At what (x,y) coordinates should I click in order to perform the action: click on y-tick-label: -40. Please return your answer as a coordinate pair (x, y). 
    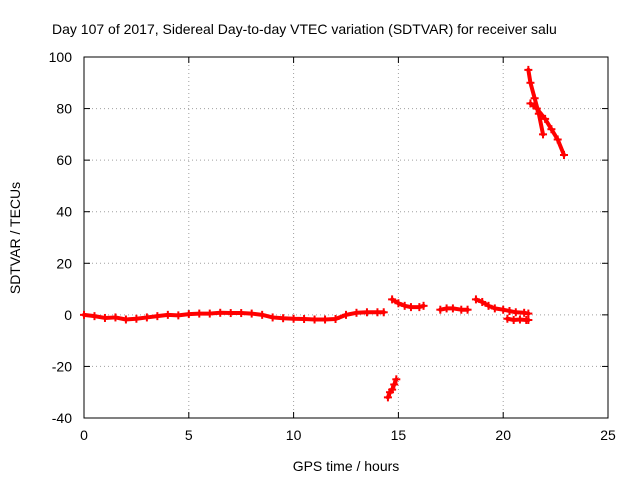
    Looking at the image, I should click on (62, 418).